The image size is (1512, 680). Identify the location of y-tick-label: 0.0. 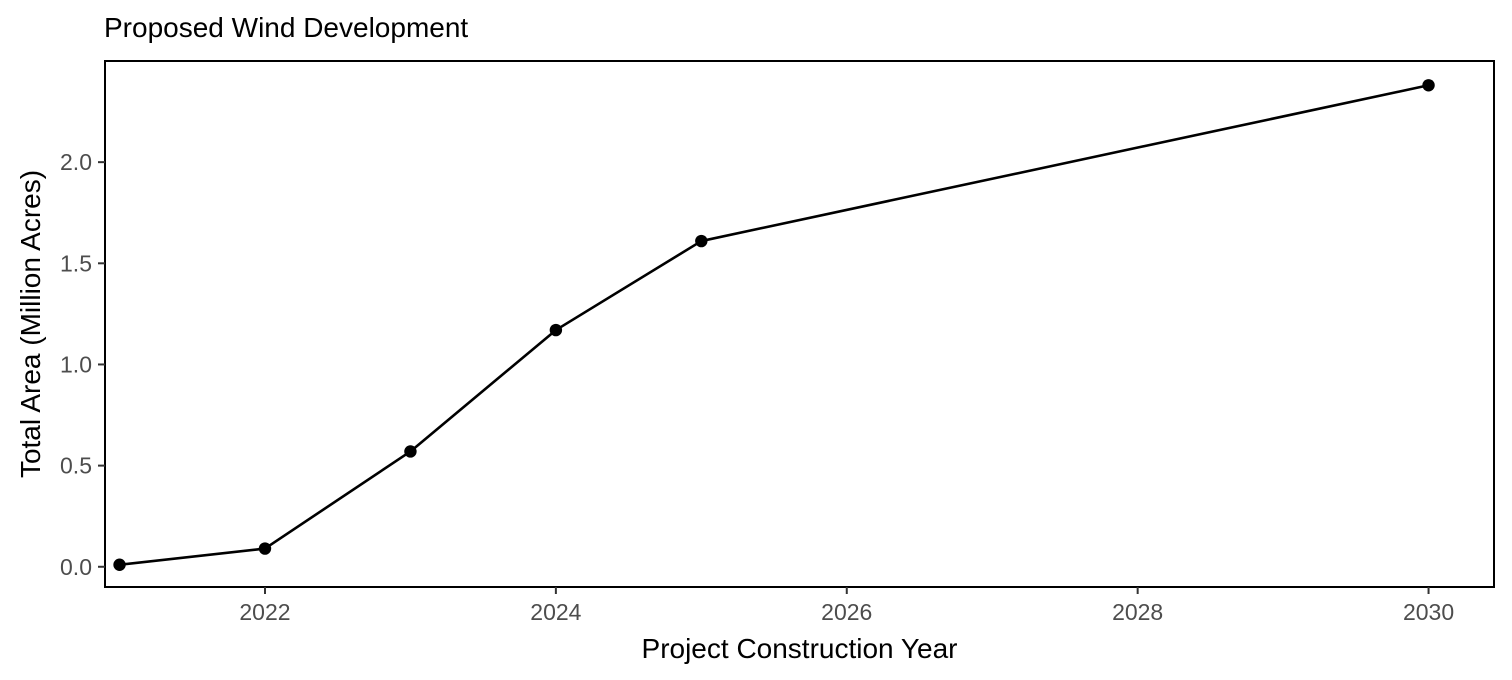
(76, 567).